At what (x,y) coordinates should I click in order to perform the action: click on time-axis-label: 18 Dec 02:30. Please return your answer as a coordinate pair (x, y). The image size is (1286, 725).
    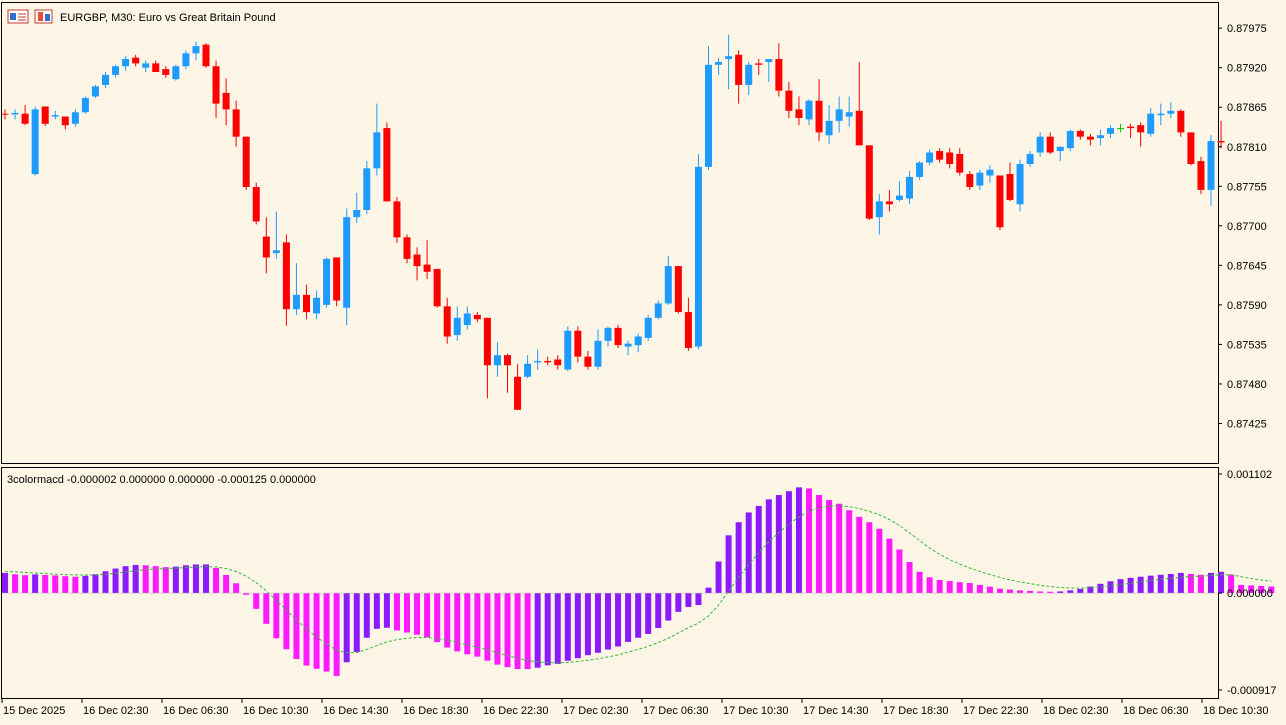
    Looking at the image, I should click on (1075, 711).